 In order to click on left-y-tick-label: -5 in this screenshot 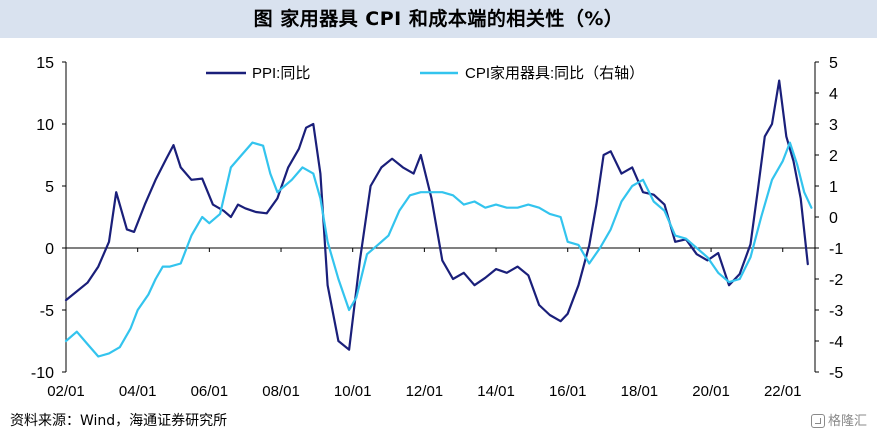, I will do `click(47, 311)`.